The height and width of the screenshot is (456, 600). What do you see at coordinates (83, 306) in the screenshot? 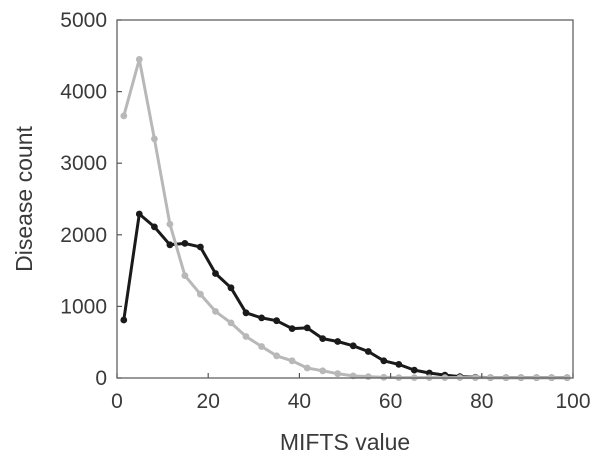
I see `y-tick-label: 1000` at bounding box center [83, 306].